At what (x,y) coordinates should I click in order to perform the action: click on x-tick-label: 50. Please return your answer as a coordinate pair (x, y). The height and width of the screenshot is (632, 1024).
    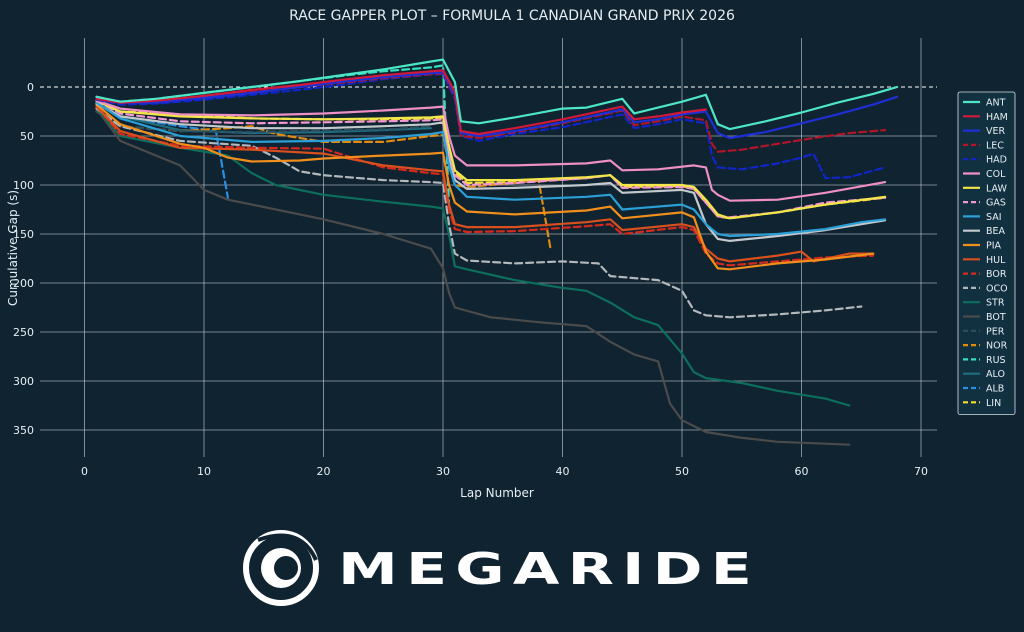
    Looking at the image, I should click on (682, 471).